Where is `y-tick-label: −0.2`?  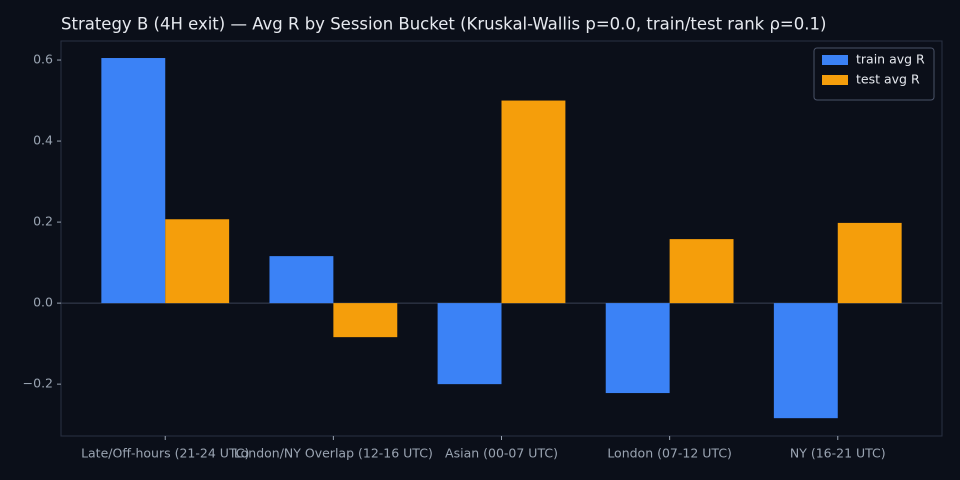 y-tick-label: −0.2 is located at coordinates (38, 383).